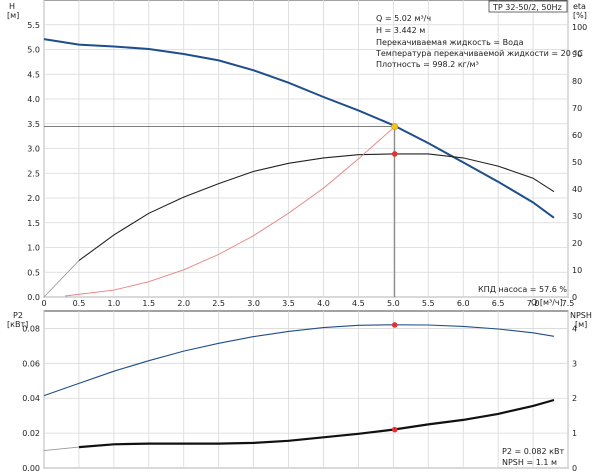 This screenshot has width=600, height=474. What do you see at coordinates (577, 216) in the screenshot?
I see `y-tick-label-right: 30` at bounding box center [577, 216].